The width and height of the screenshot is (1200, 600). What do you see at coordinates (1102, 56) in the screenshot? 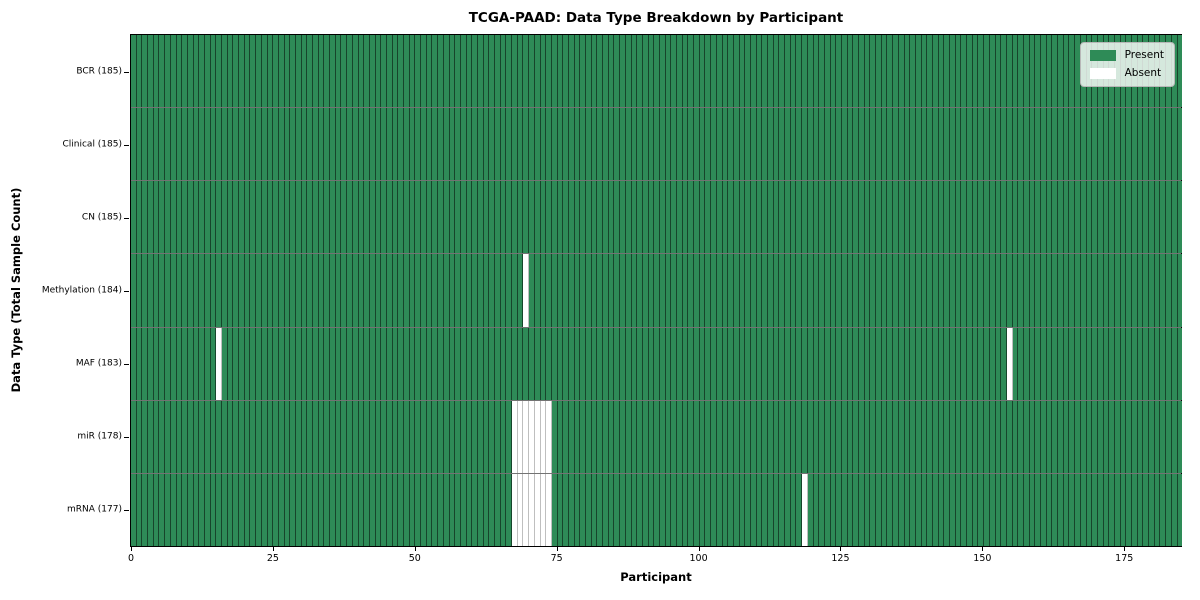
I see `present-swatch` at bounding box center [1102, 56].